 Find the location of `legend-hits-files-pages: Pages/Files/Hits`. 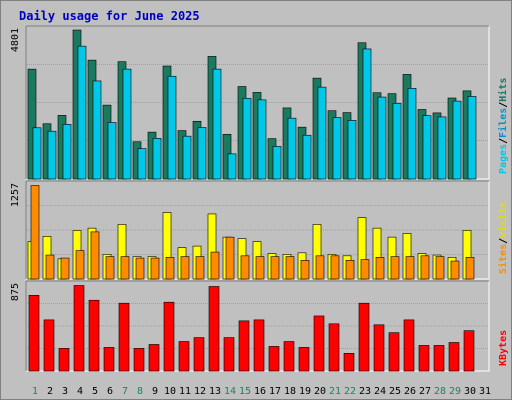

legend-hits-files-pages: Pages/Files/Hits is located at coordinates (503, 126).